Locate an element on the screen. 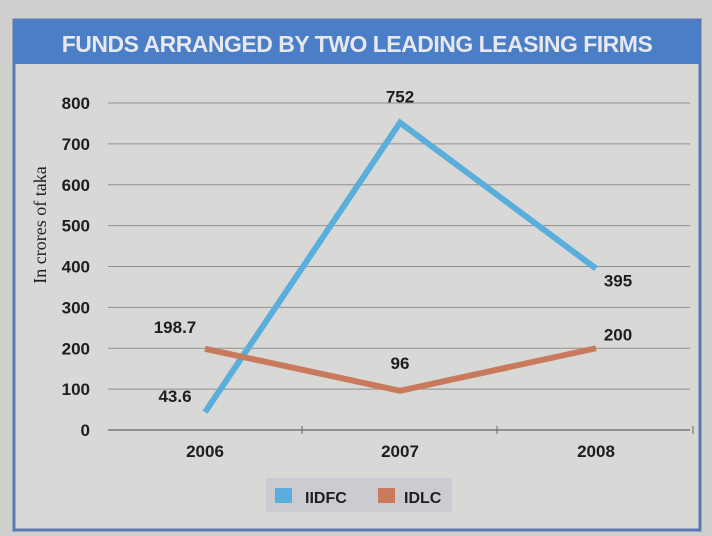 This screenshot has width=712, height=536. data-label-iidfc: 752 is located at coordinates (400, 97).